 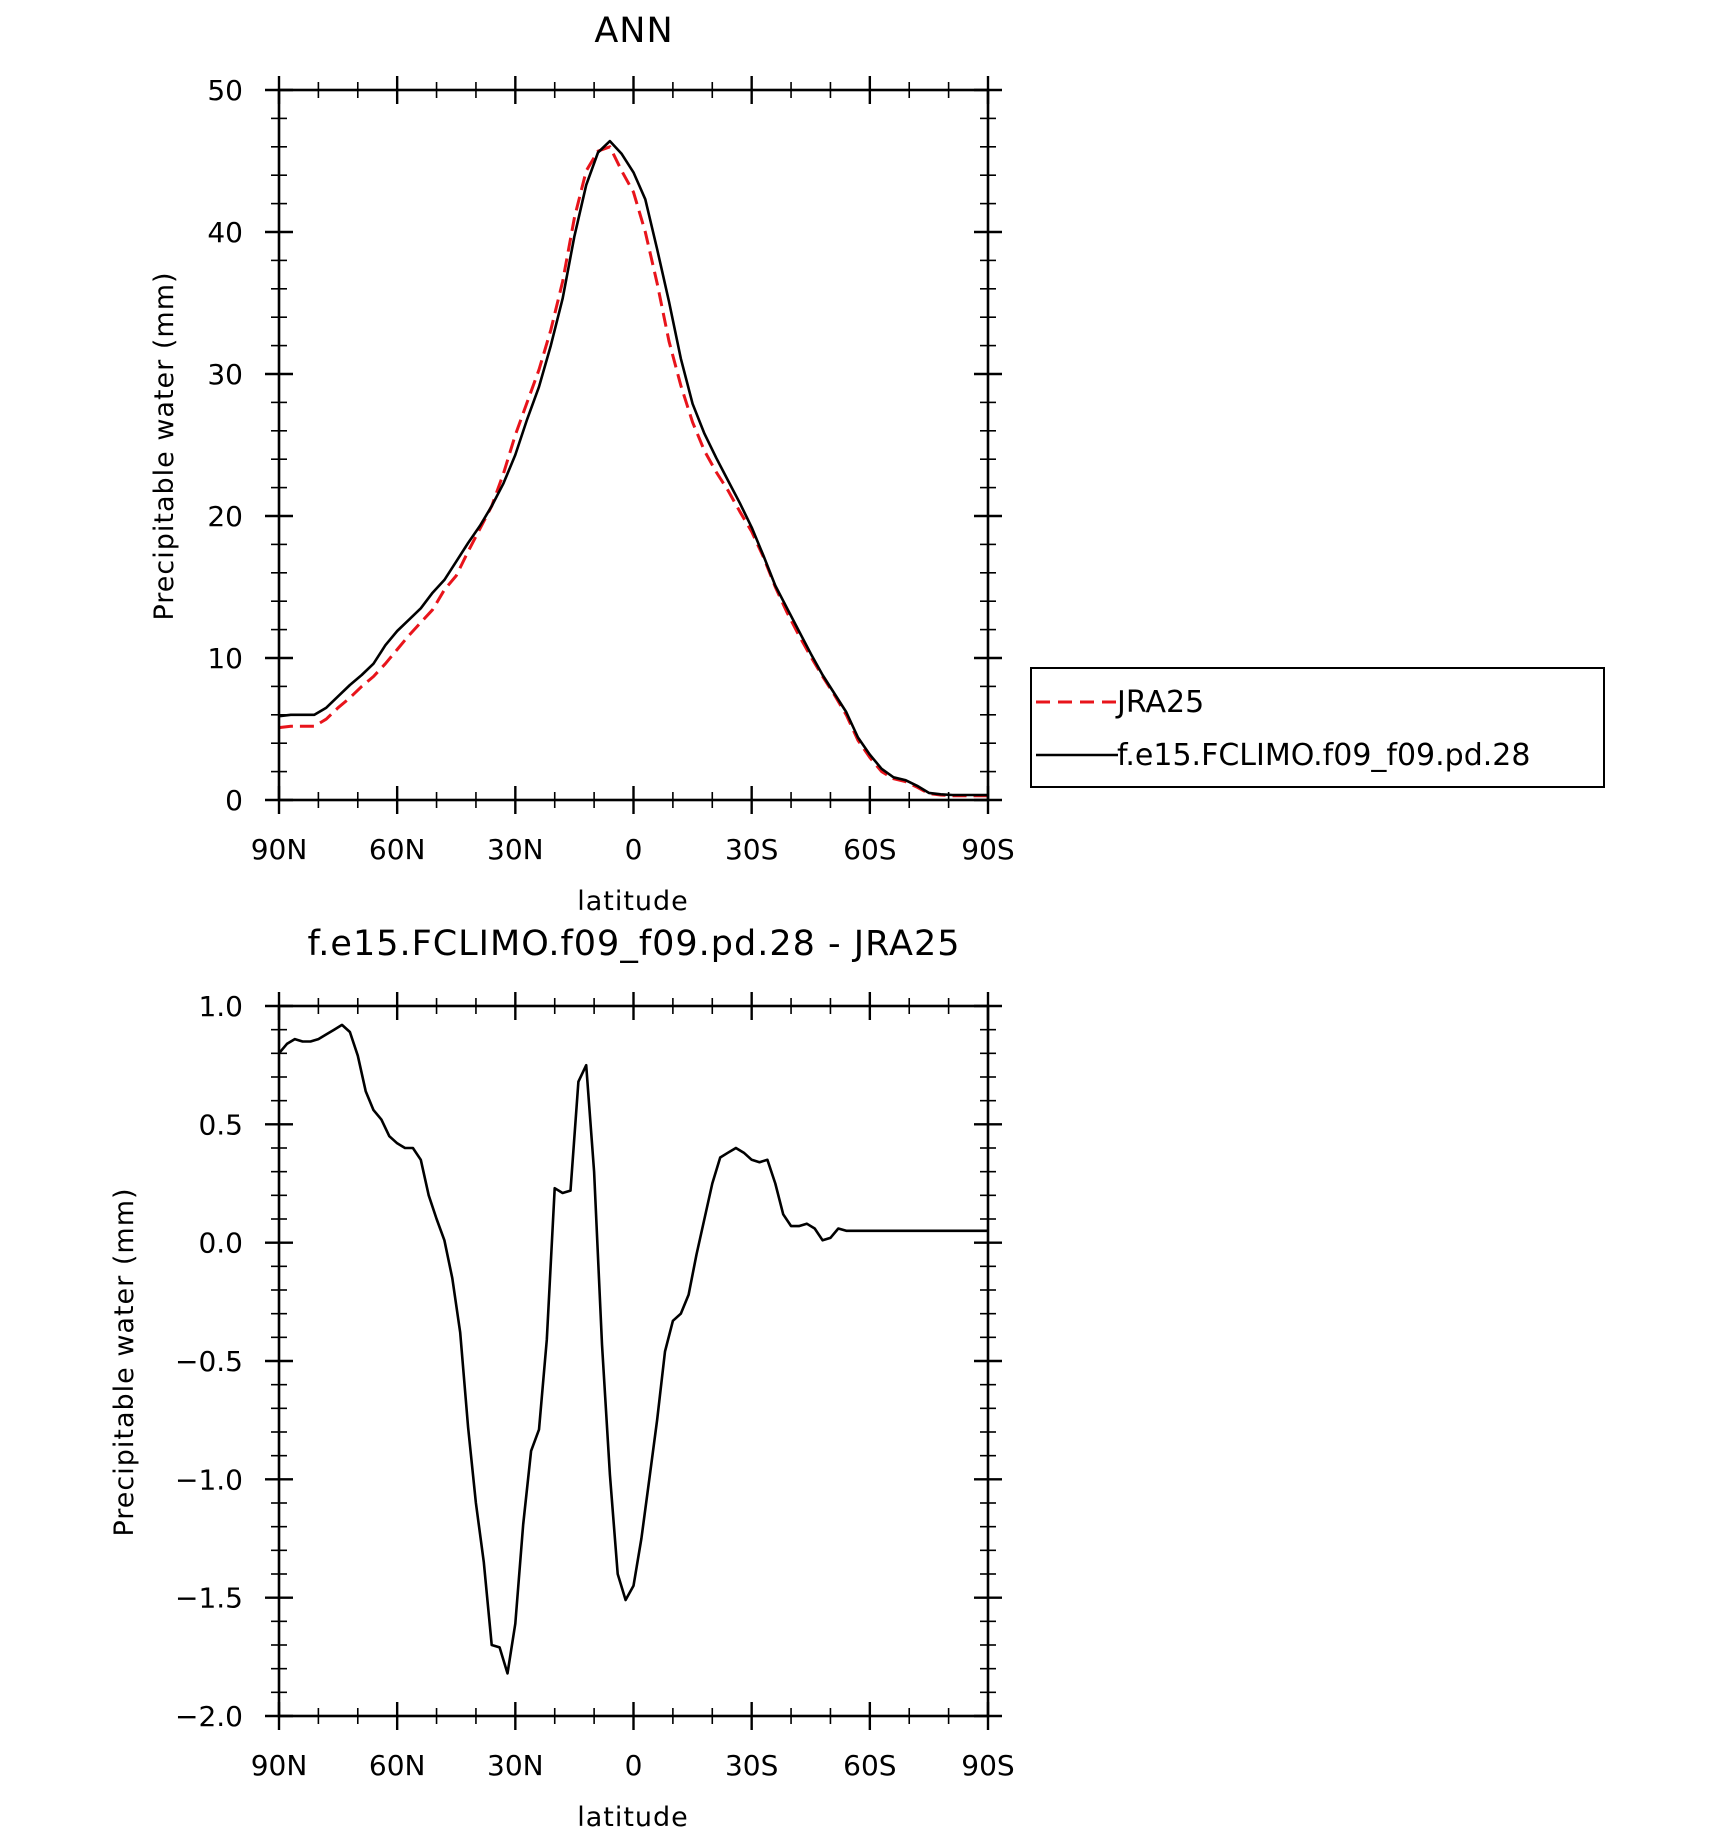 What do you see at coordinates (209, 1598) in the screenshot?
I see `y-tick-label: −1.5` at bounding box center [209, 1598].